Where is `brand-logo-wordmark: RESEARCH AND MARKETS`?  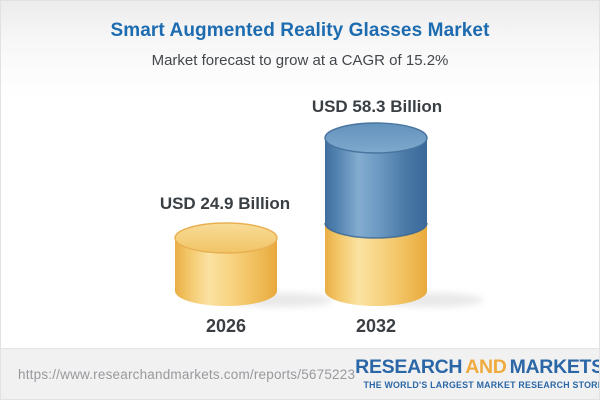 brand-logo-wordmark: RESEARCH AND MARKETS is located at coordinates (477, 367).